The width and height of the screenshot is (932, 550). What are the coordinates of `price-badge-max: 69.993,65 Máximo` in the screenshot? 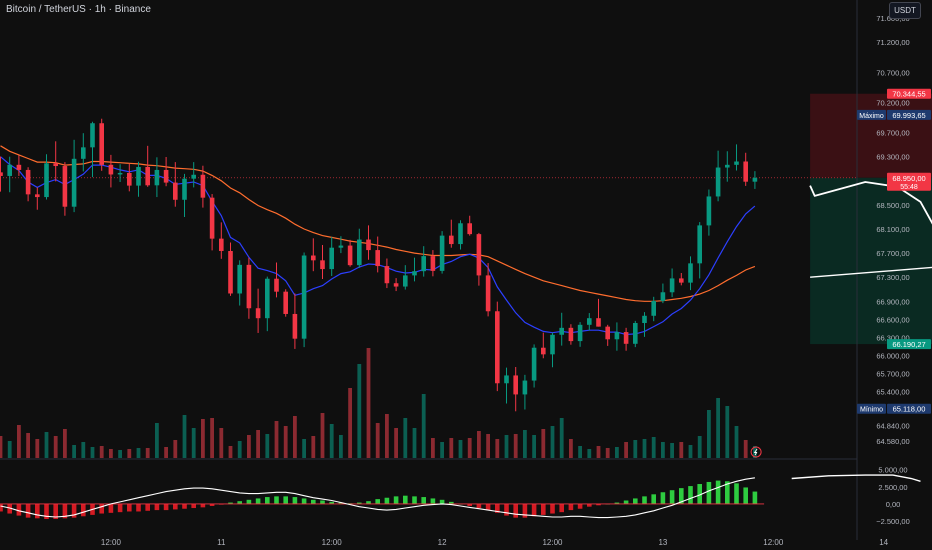 It's located at (894, 114).